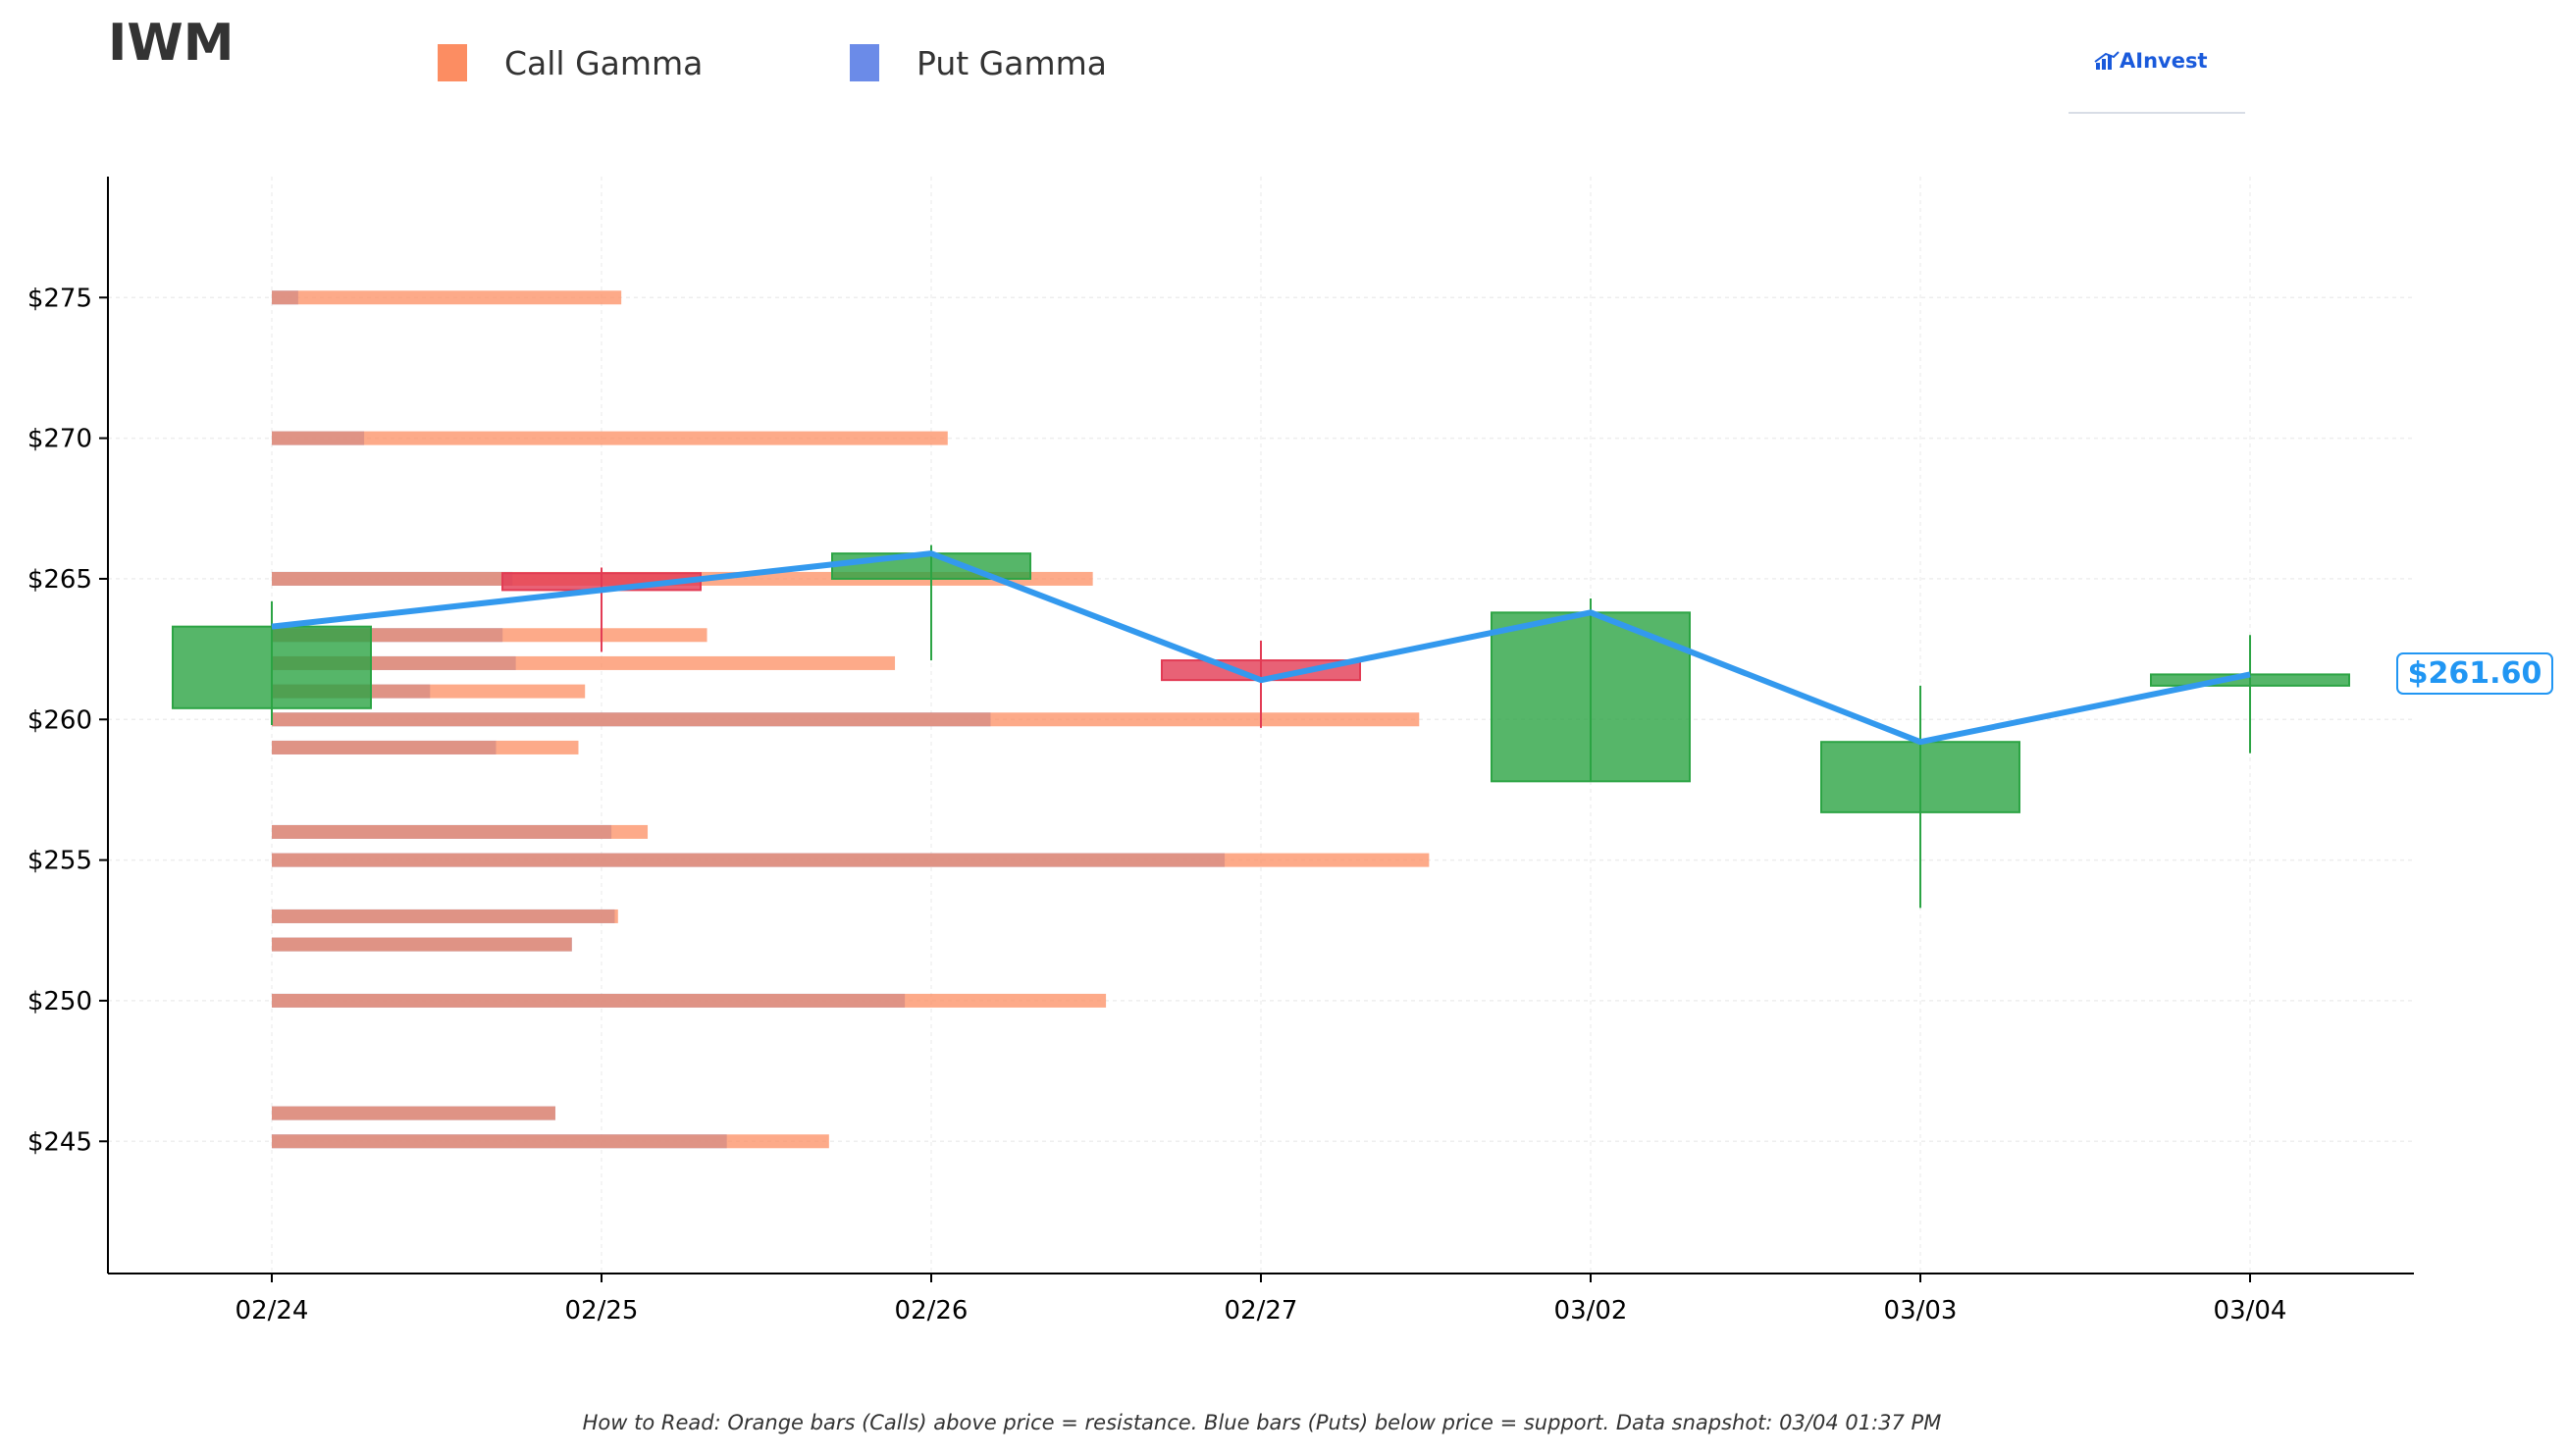  I want to click on put-gamma-label: Put Gamma, so click(1012, 62).